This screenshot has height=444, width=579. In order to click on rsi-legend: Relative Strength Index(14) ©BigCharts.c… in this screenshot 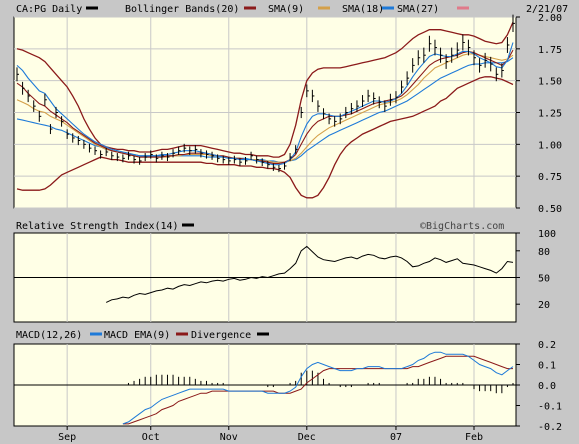, I will do `click(260, 226)`.